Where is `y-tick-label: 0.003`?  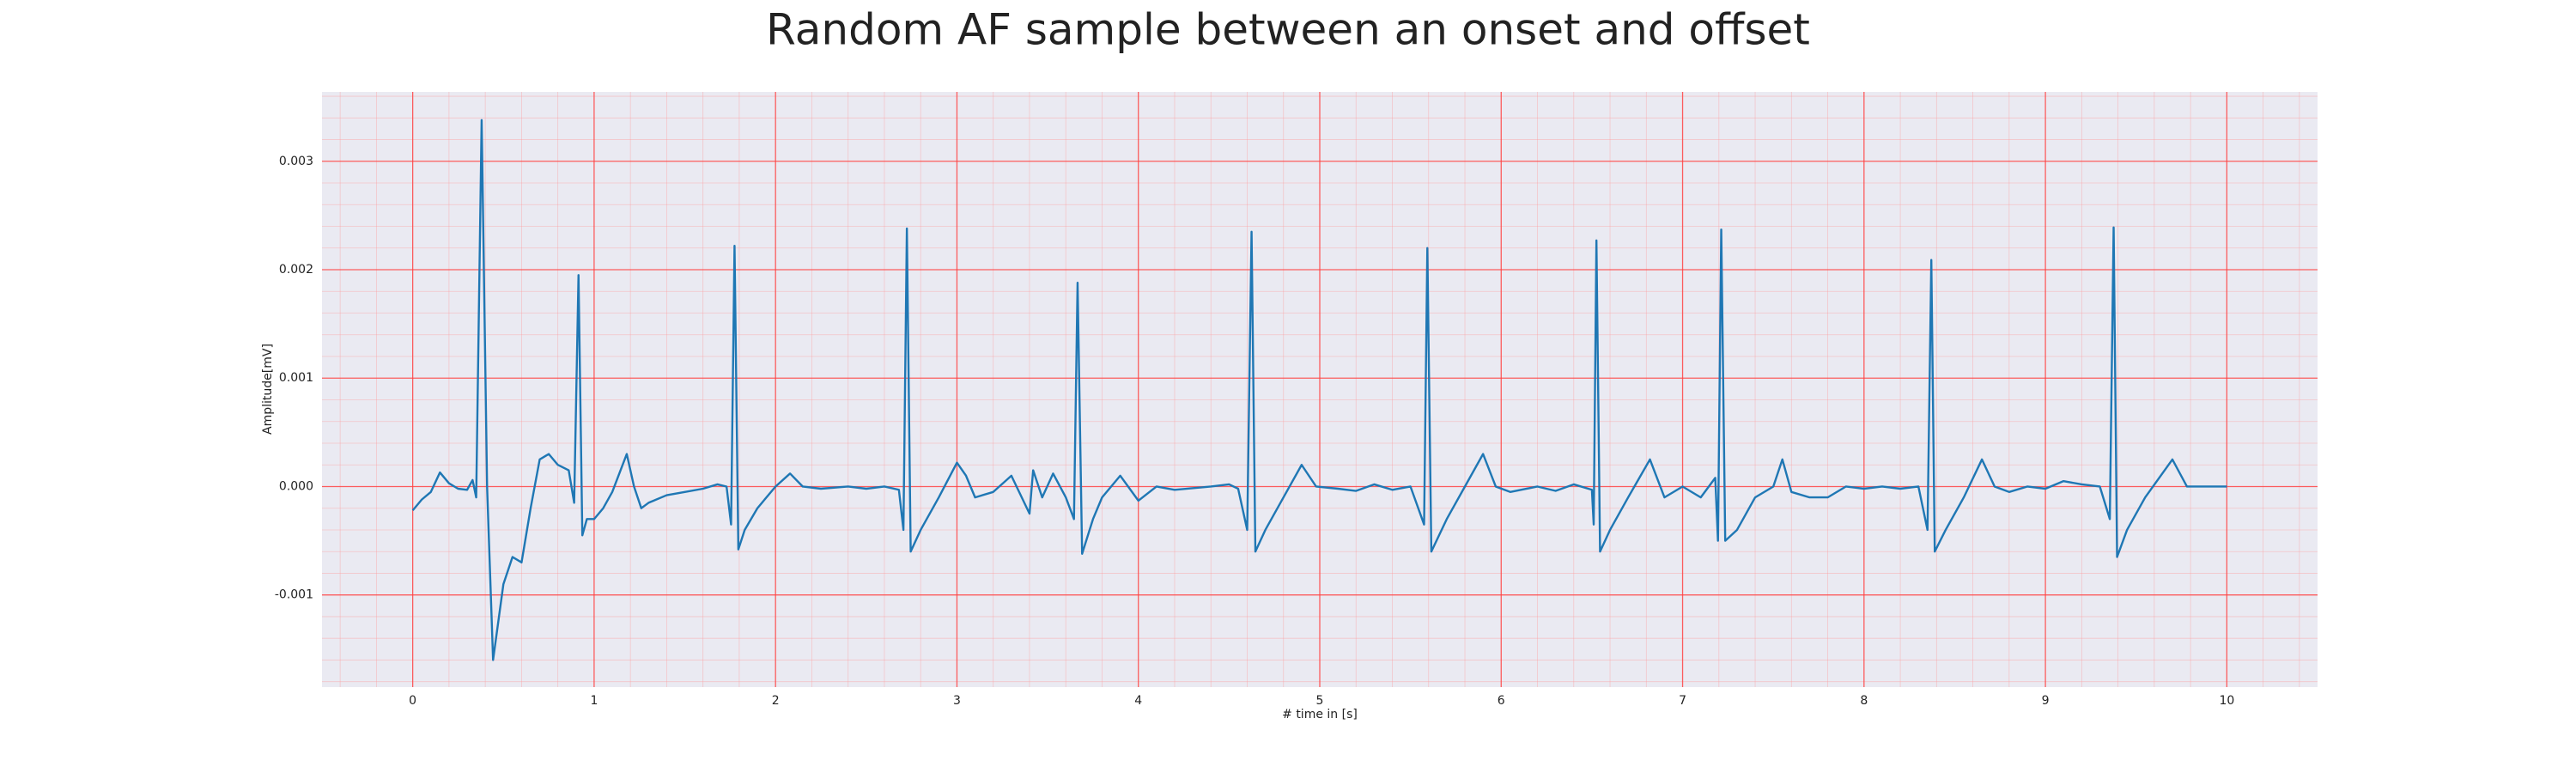
y-tick-label: 0.003 is located at coordinates (296, 161).